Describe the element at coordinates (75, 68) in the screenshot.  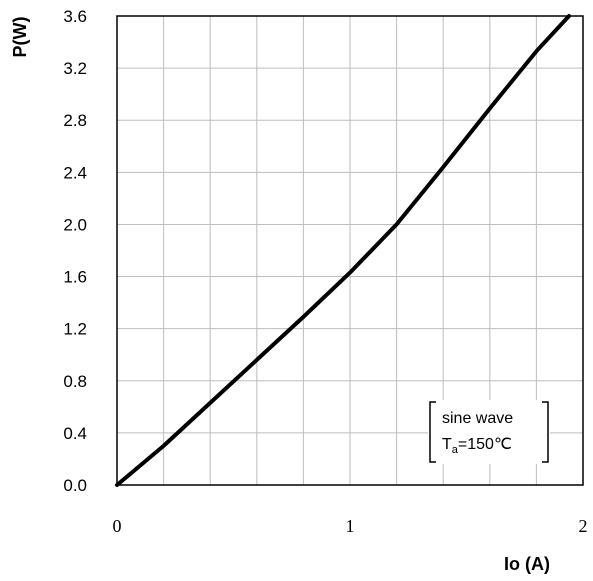
I see `y-tick-label: 3.2` at that location.